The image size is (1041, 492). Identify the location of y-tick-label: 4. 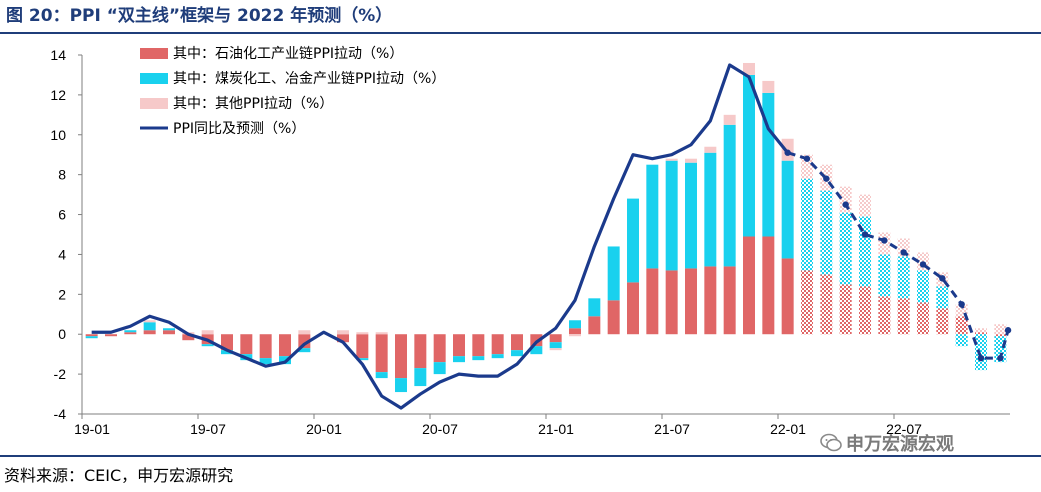
(62, 254).